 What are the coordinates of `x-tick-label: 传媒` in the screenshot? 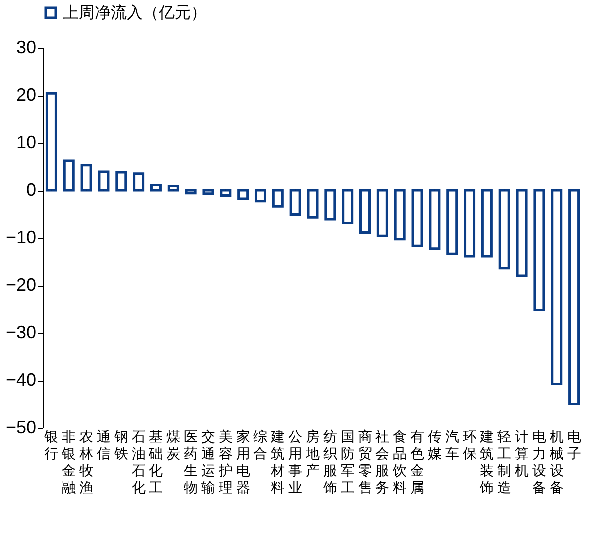 It's located at (435, 445).